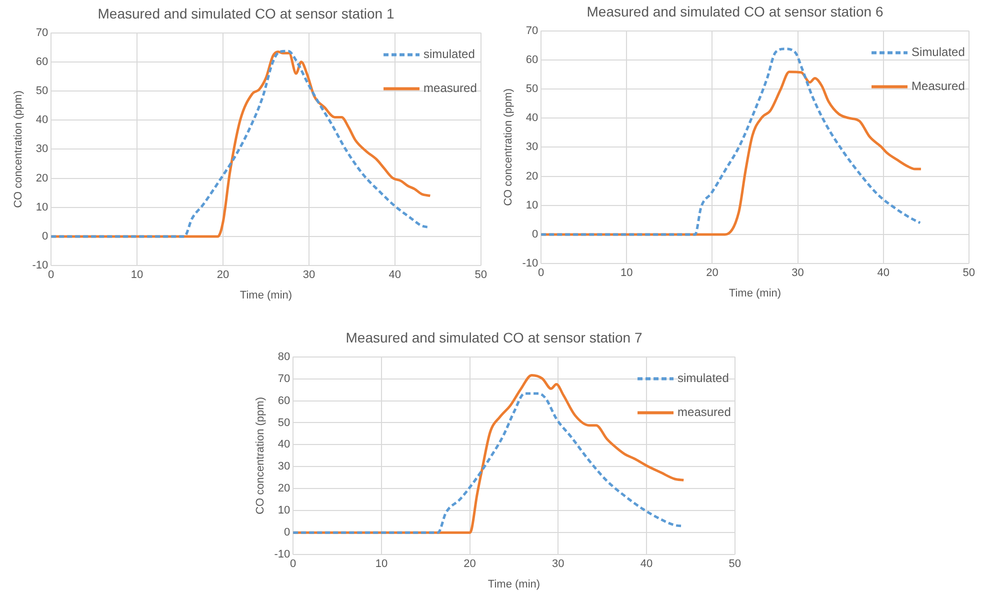 This screenshot has width=984, height=602. I want to click on chart-title: Measured and simulated CO at sensor station 1, so click(246, 13).